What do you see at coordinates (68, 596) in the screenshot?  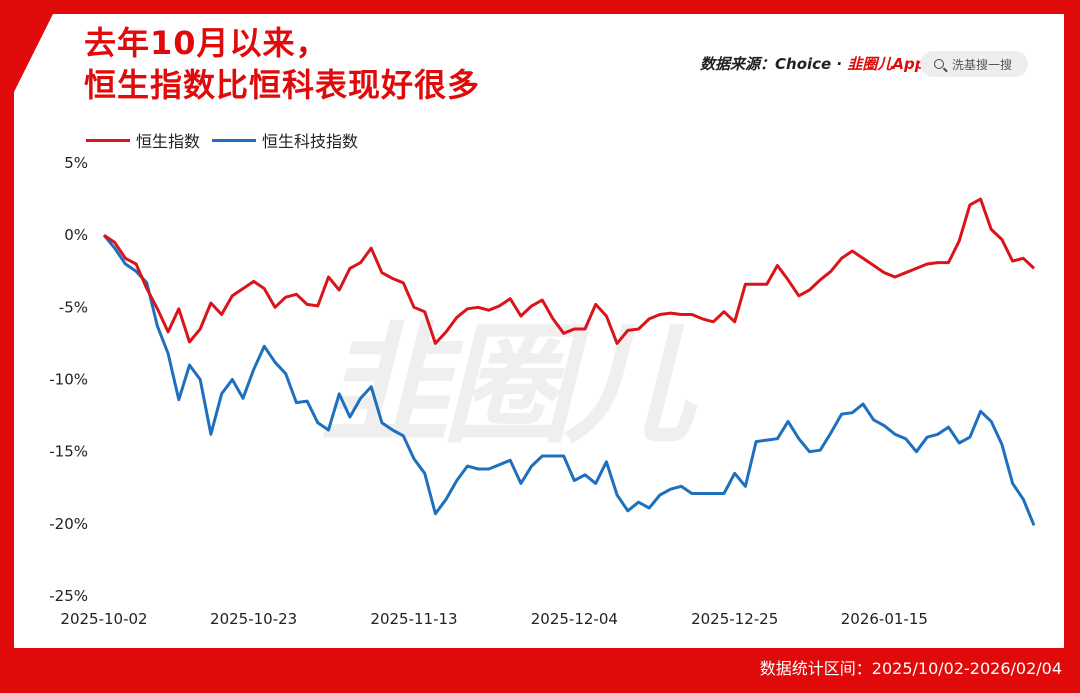 I see `y-tick-label: -25%` at bounding box center [68, 596].